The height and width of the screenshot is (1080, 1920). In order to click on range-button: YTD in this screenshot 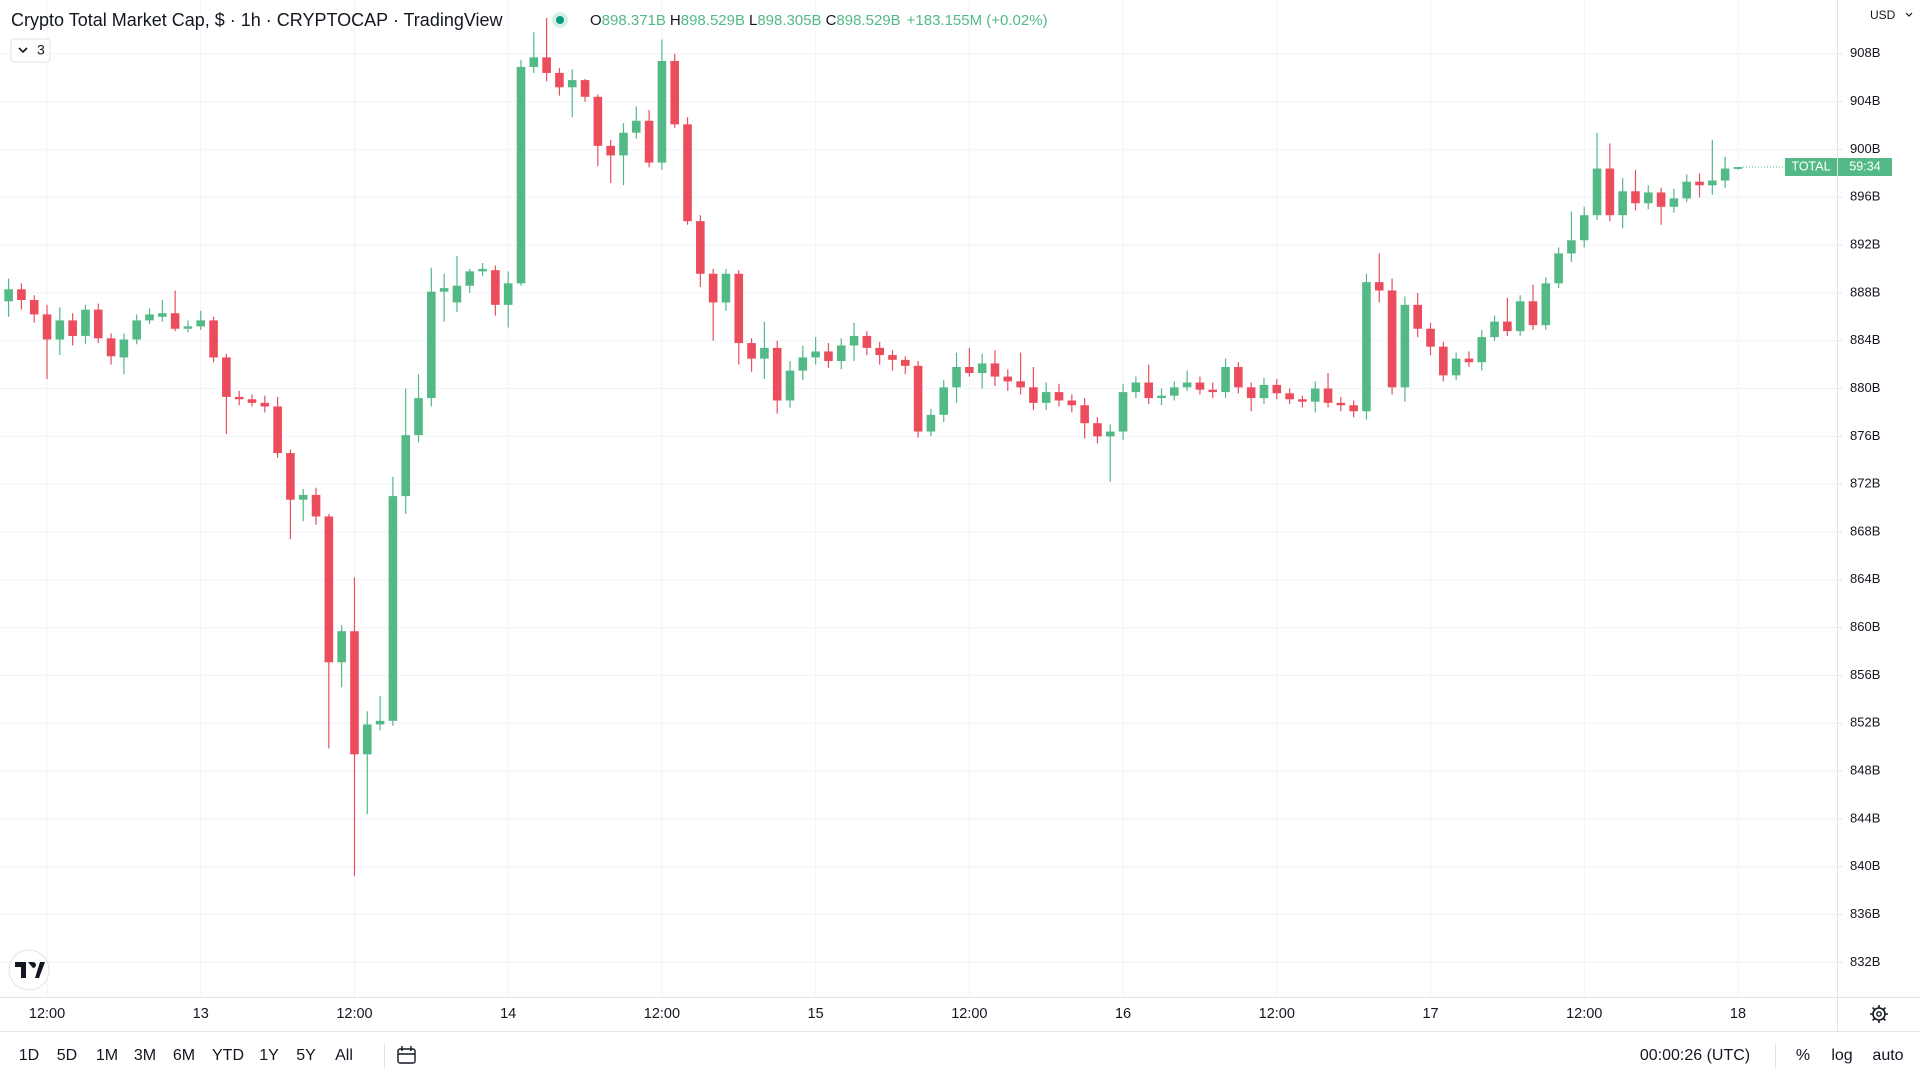, I will do `click(228, 1055)`.